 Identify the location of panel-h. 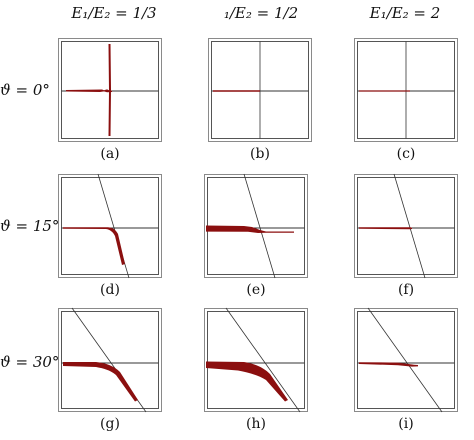
(256, 360).